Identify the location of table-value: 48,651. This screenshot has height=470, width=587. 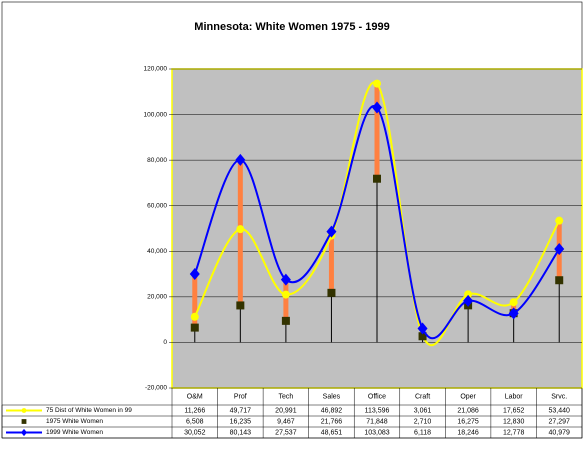
(332, 432).